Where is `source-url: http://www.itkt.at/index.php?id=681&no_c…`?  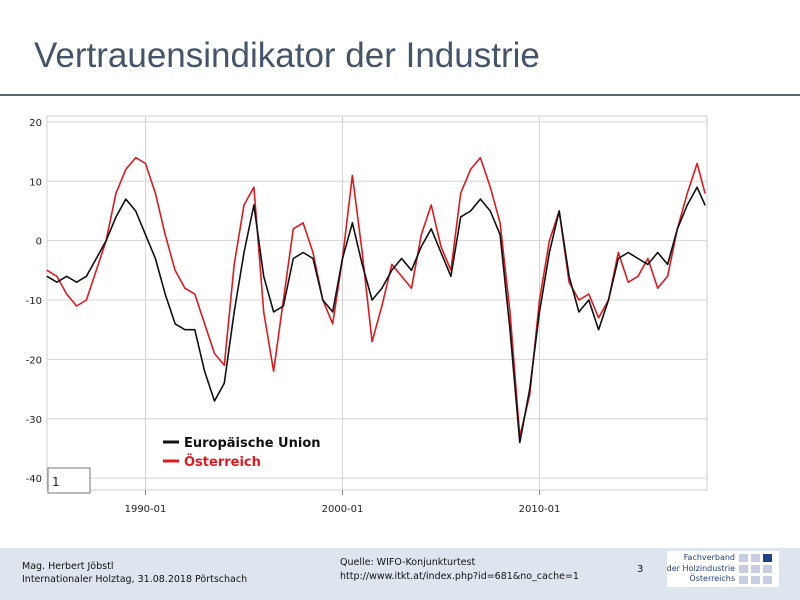 source-url: http://www.itkt.at/index.php?id=681&no_c… is located at coordinates (459, 576).